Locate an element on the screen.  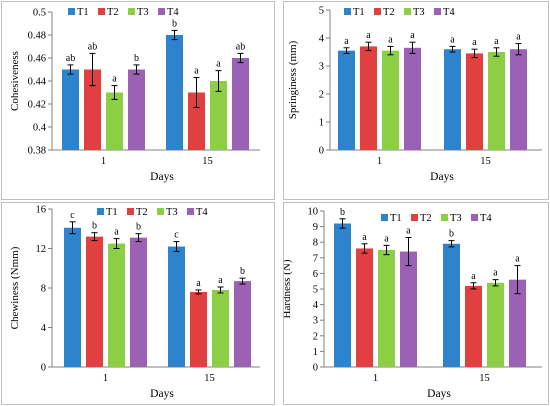
y-tick-label: 0.46 is located at coordinates (37, 59).